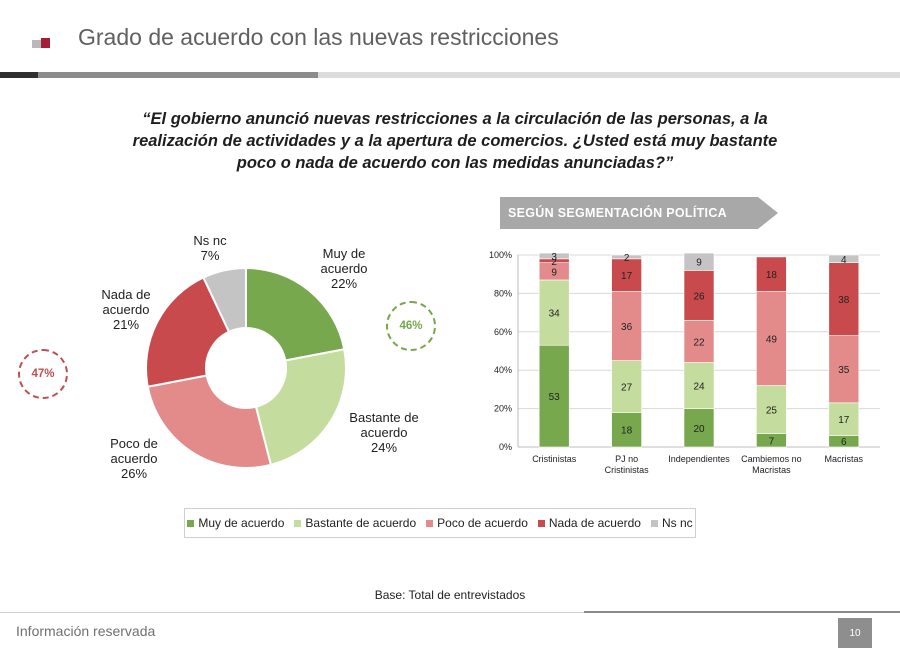  I want to click on donut-slice-nsnc, so click(224, 300).